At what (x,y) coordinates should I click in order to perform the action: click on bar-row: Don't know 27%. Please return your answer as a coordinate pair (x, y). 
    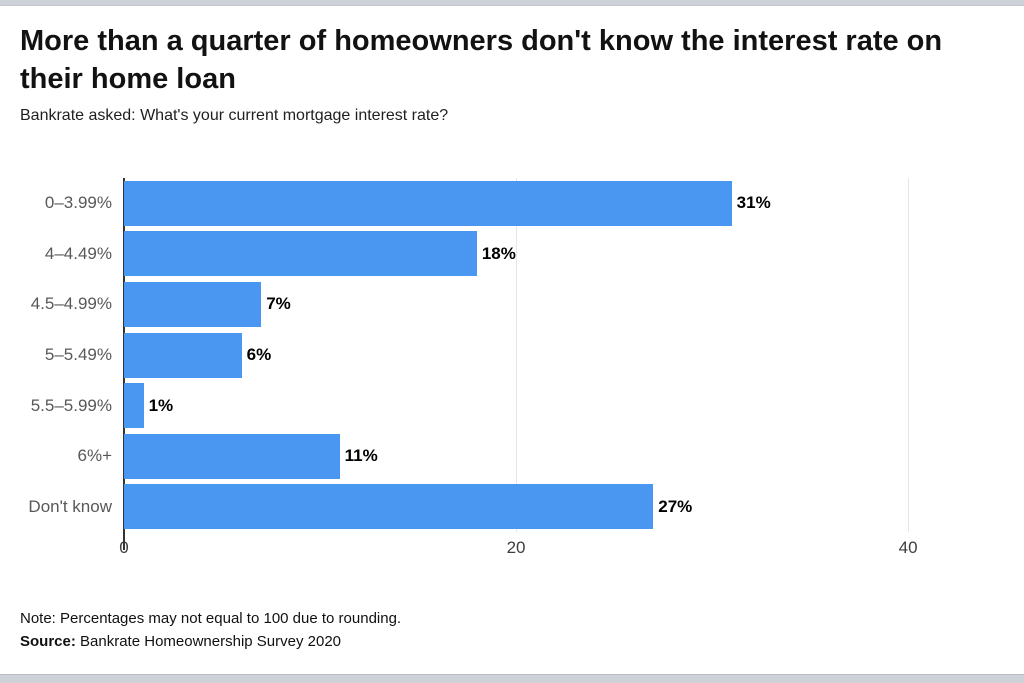
    Looking at the image, I should click on (512, 506).